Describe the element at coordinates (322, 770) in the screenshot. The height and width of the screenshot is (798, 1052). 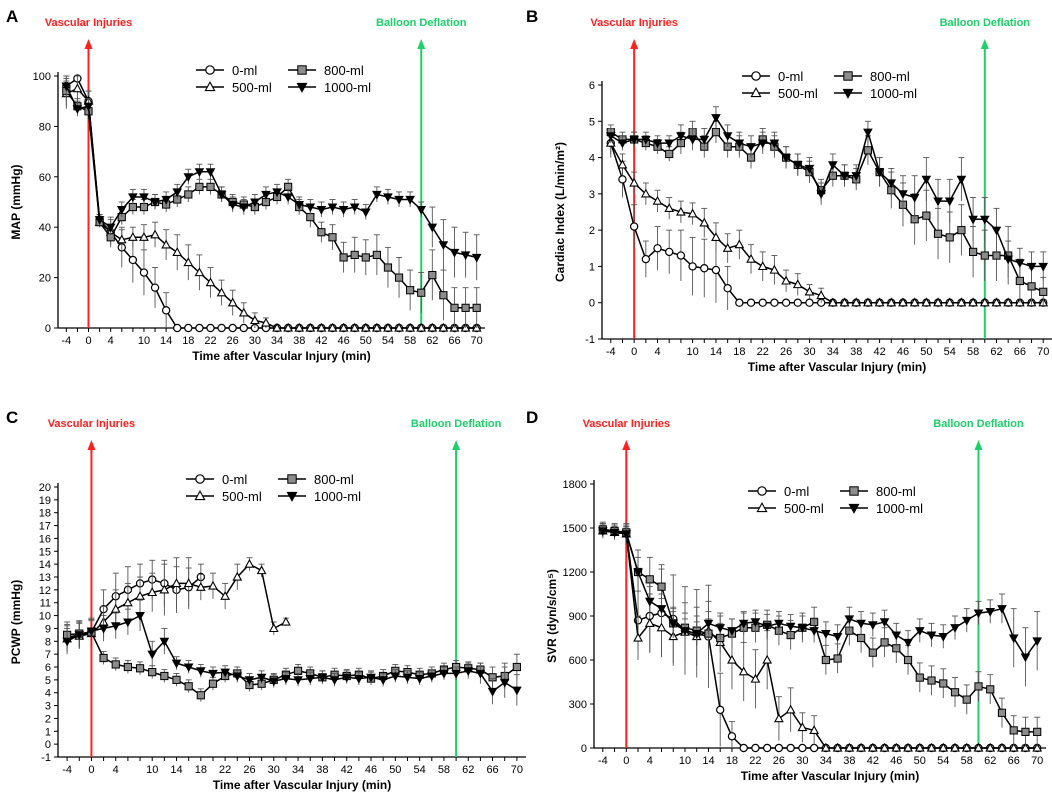
I see `x-tick-label: 38` at that location.